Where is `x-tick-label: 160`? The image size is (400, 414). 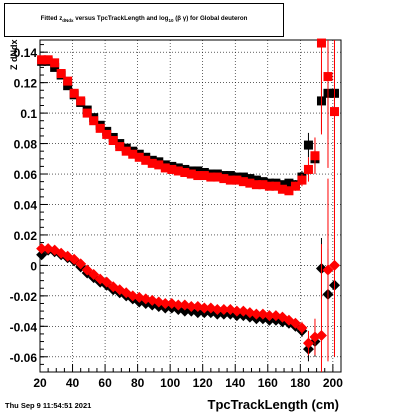 x-tick-label: 160 is located at coordinates (268, 383).